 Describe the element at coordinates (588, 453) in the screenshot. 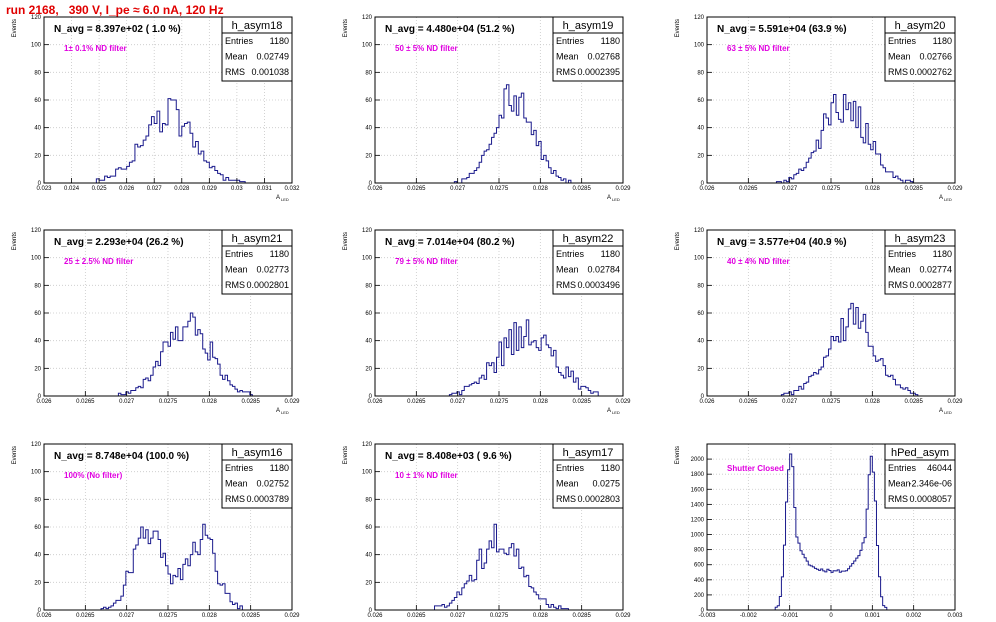

I see `histogram-name: h_asym17` at that location.